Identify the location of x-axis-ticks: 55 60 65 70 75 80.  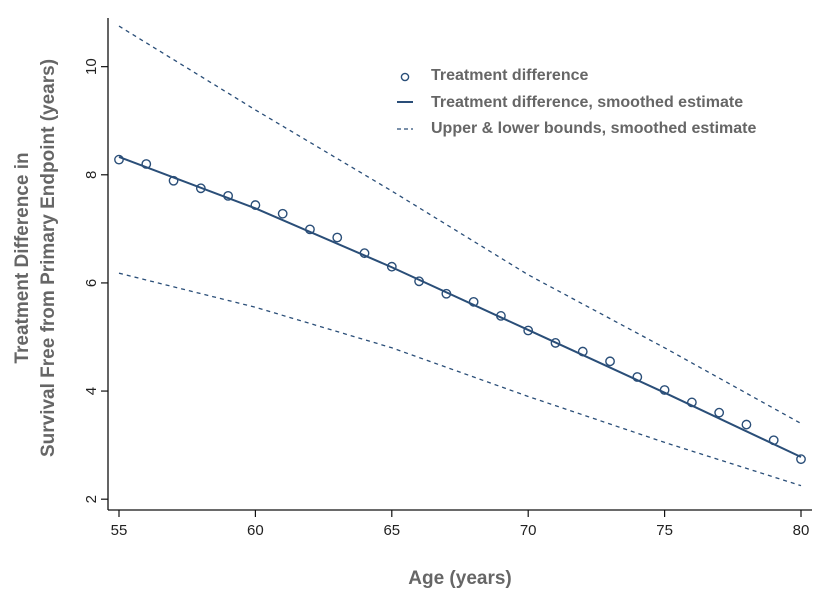
(460, 524).